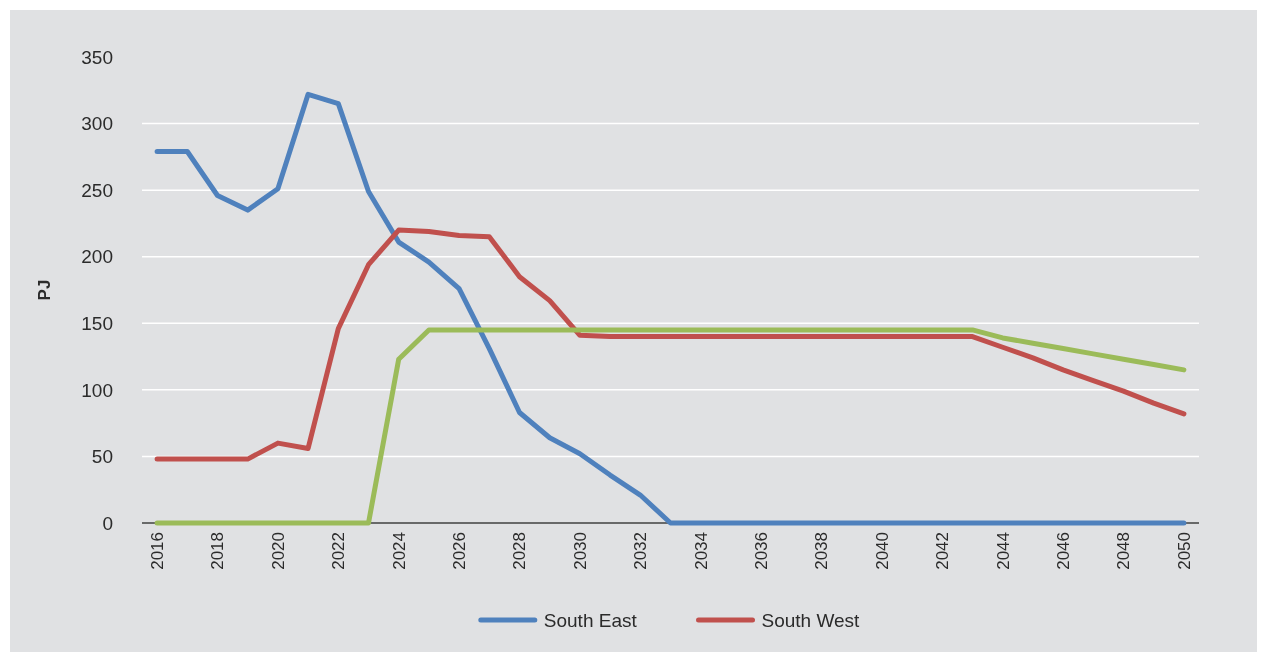  What do you see at coordinates (158, 551) in the screenshot?
I see `x-tick-label: 2016` at bounding box center [158, 551].